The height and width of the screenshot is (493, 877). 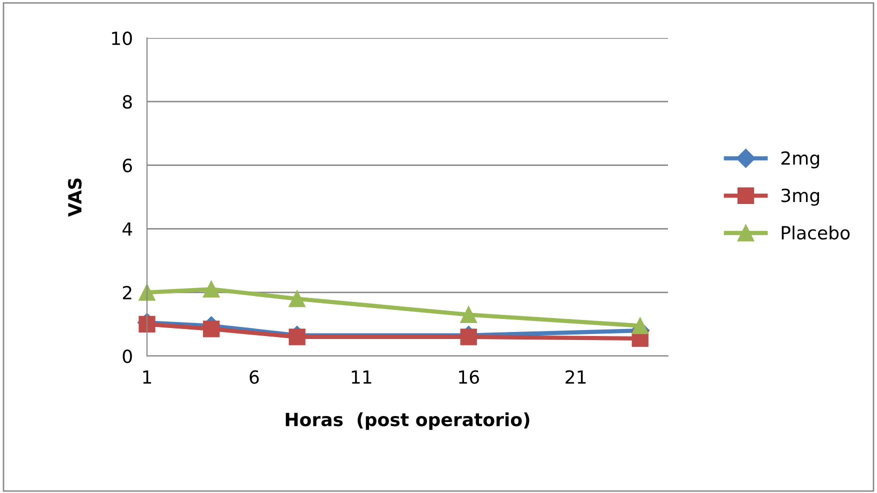 What do you see at coordinates (127, 356) in the screenshot?
I see `y-tick-label: 0` at bounding box center [127, 356].